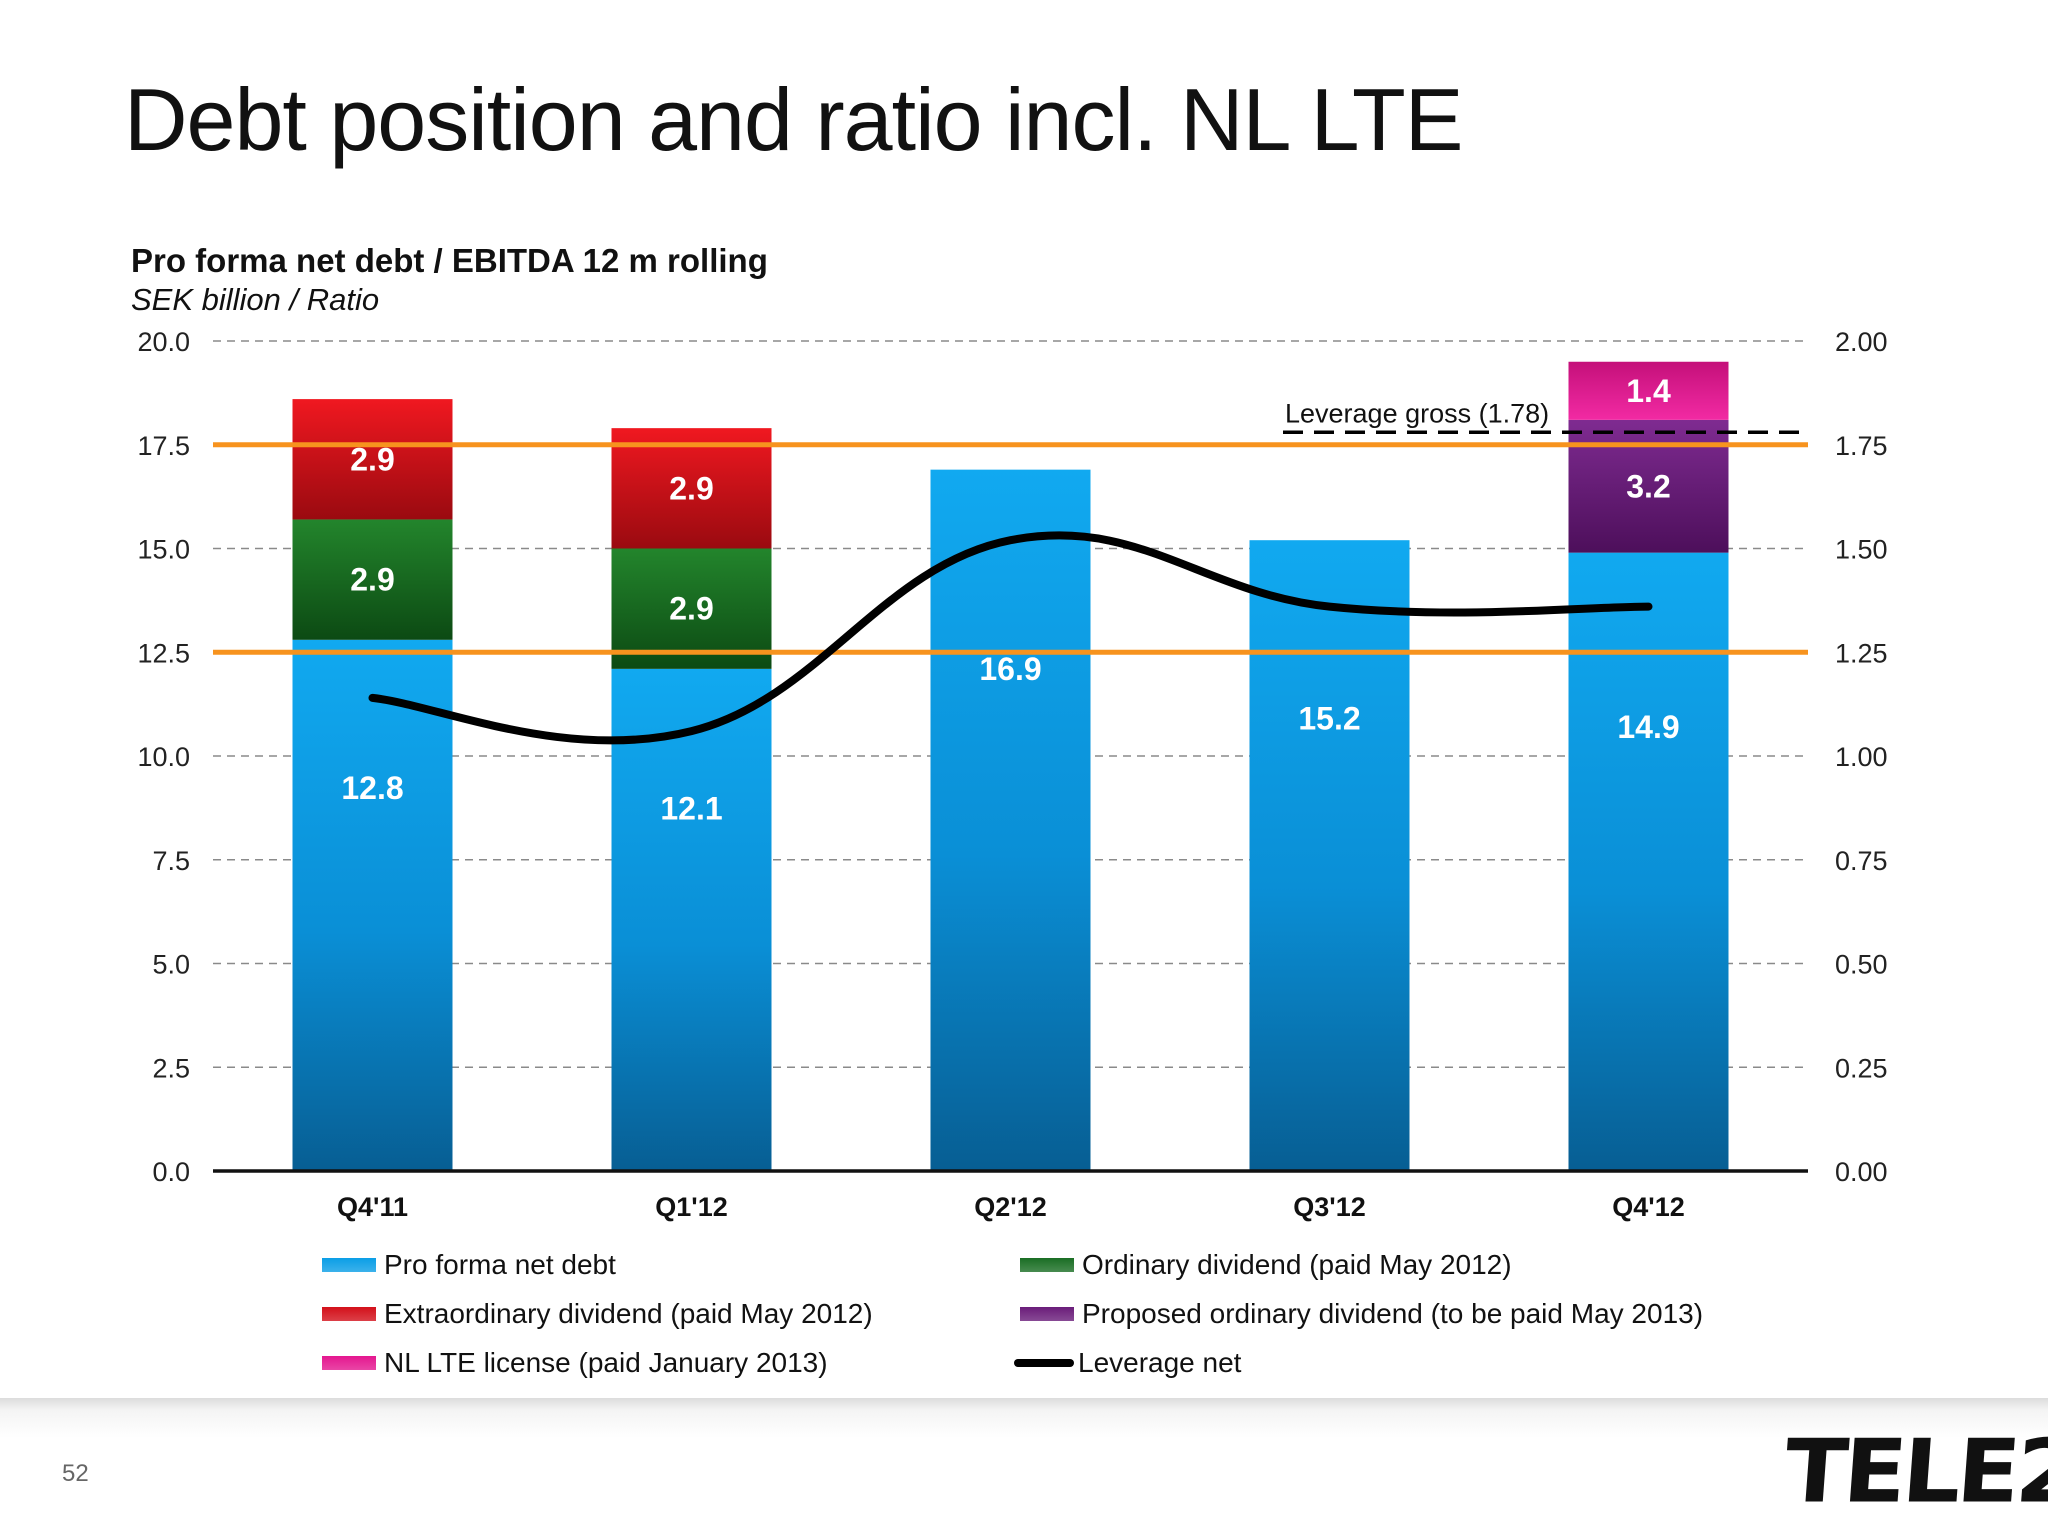  What do you see at coordinates (1329, 1207) in the screenshot?
I see `x-category-label: Q3'12` at bounding box center [1329, 1207].